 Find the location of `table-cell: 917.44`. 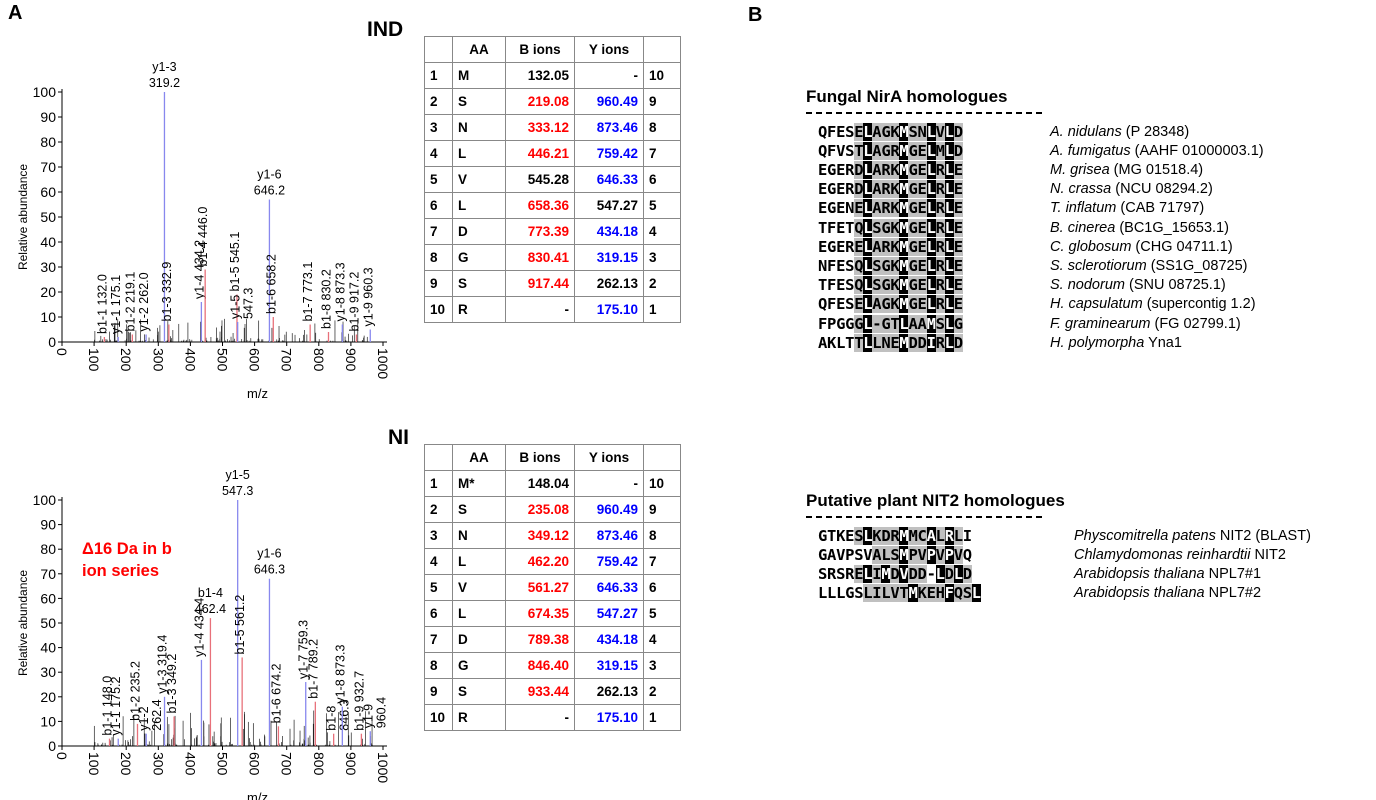

table-cell: 917.44 is located at coordinates (540, 283).